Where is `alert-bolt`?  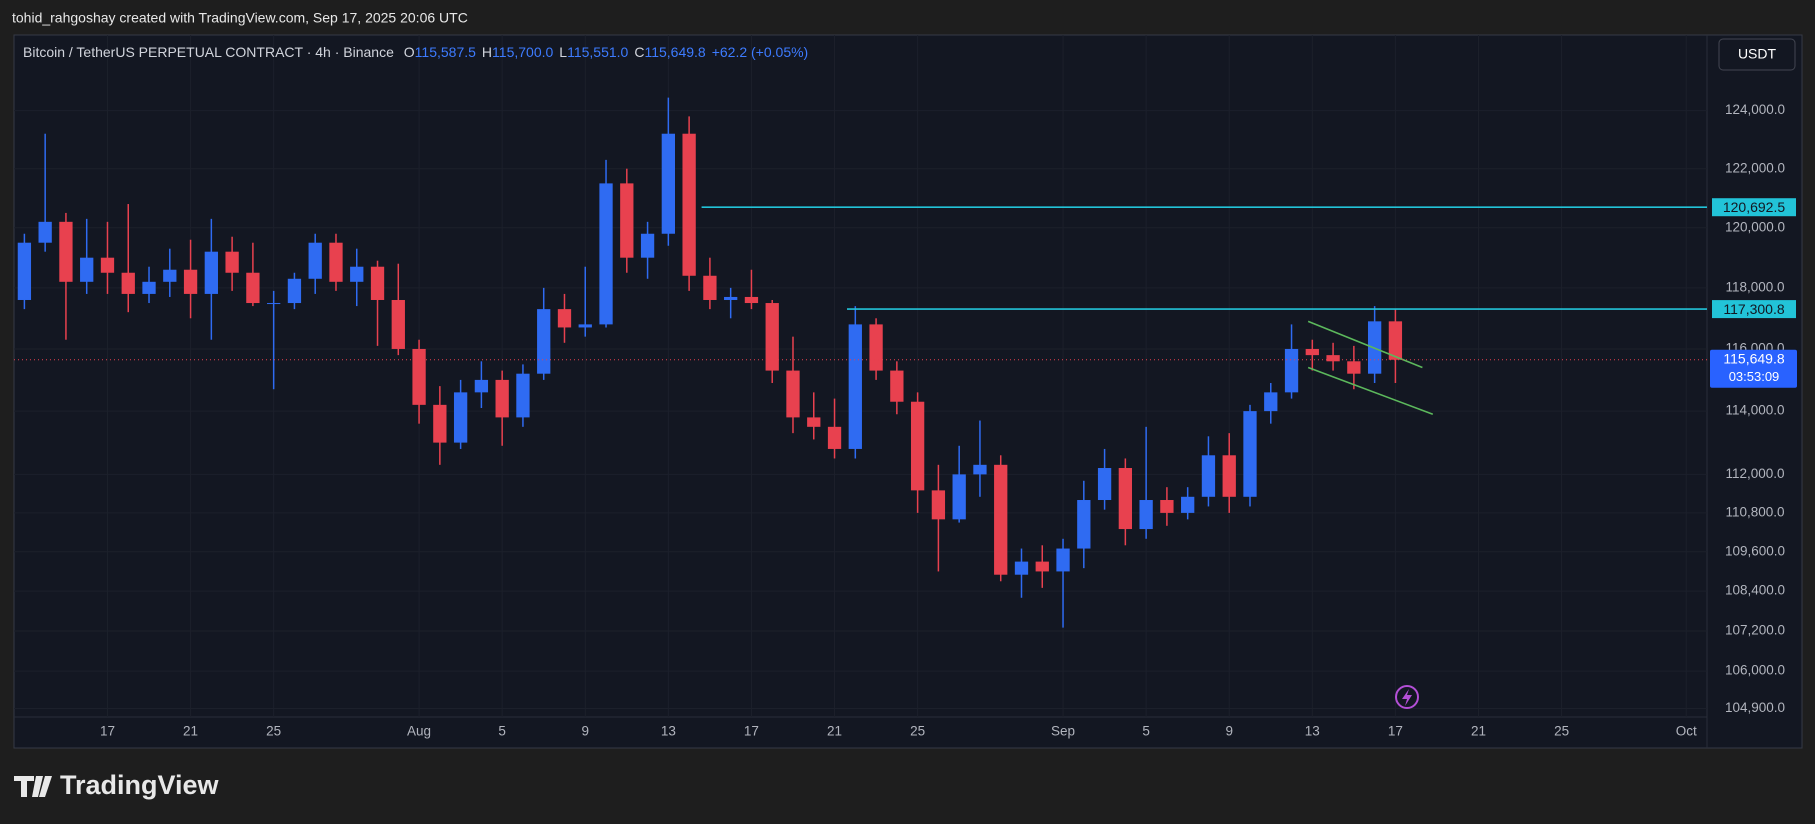 alert-bolt is located at coordinates (1407, 697).